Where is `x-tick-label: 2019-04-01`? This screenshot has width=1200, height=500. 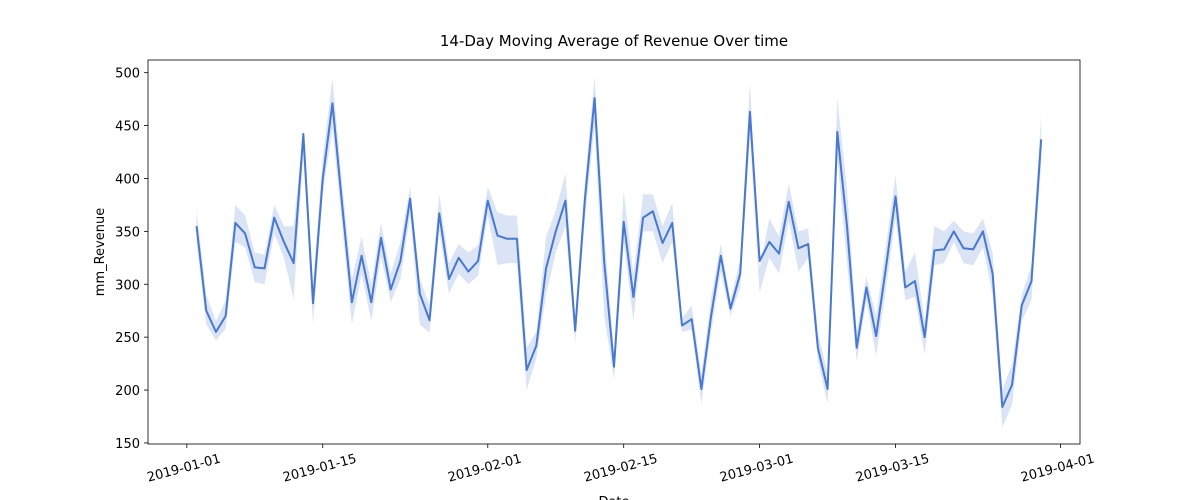 x-tick-label: 2019-04-01 is located at coordinates (1057, 469).